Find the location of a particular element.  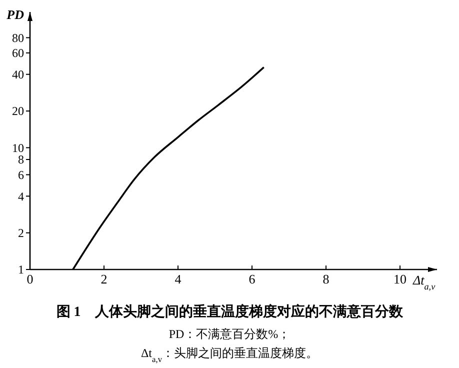

x-axis-title: Δt$_{a,v}$ is located at coordinates (424, 282).